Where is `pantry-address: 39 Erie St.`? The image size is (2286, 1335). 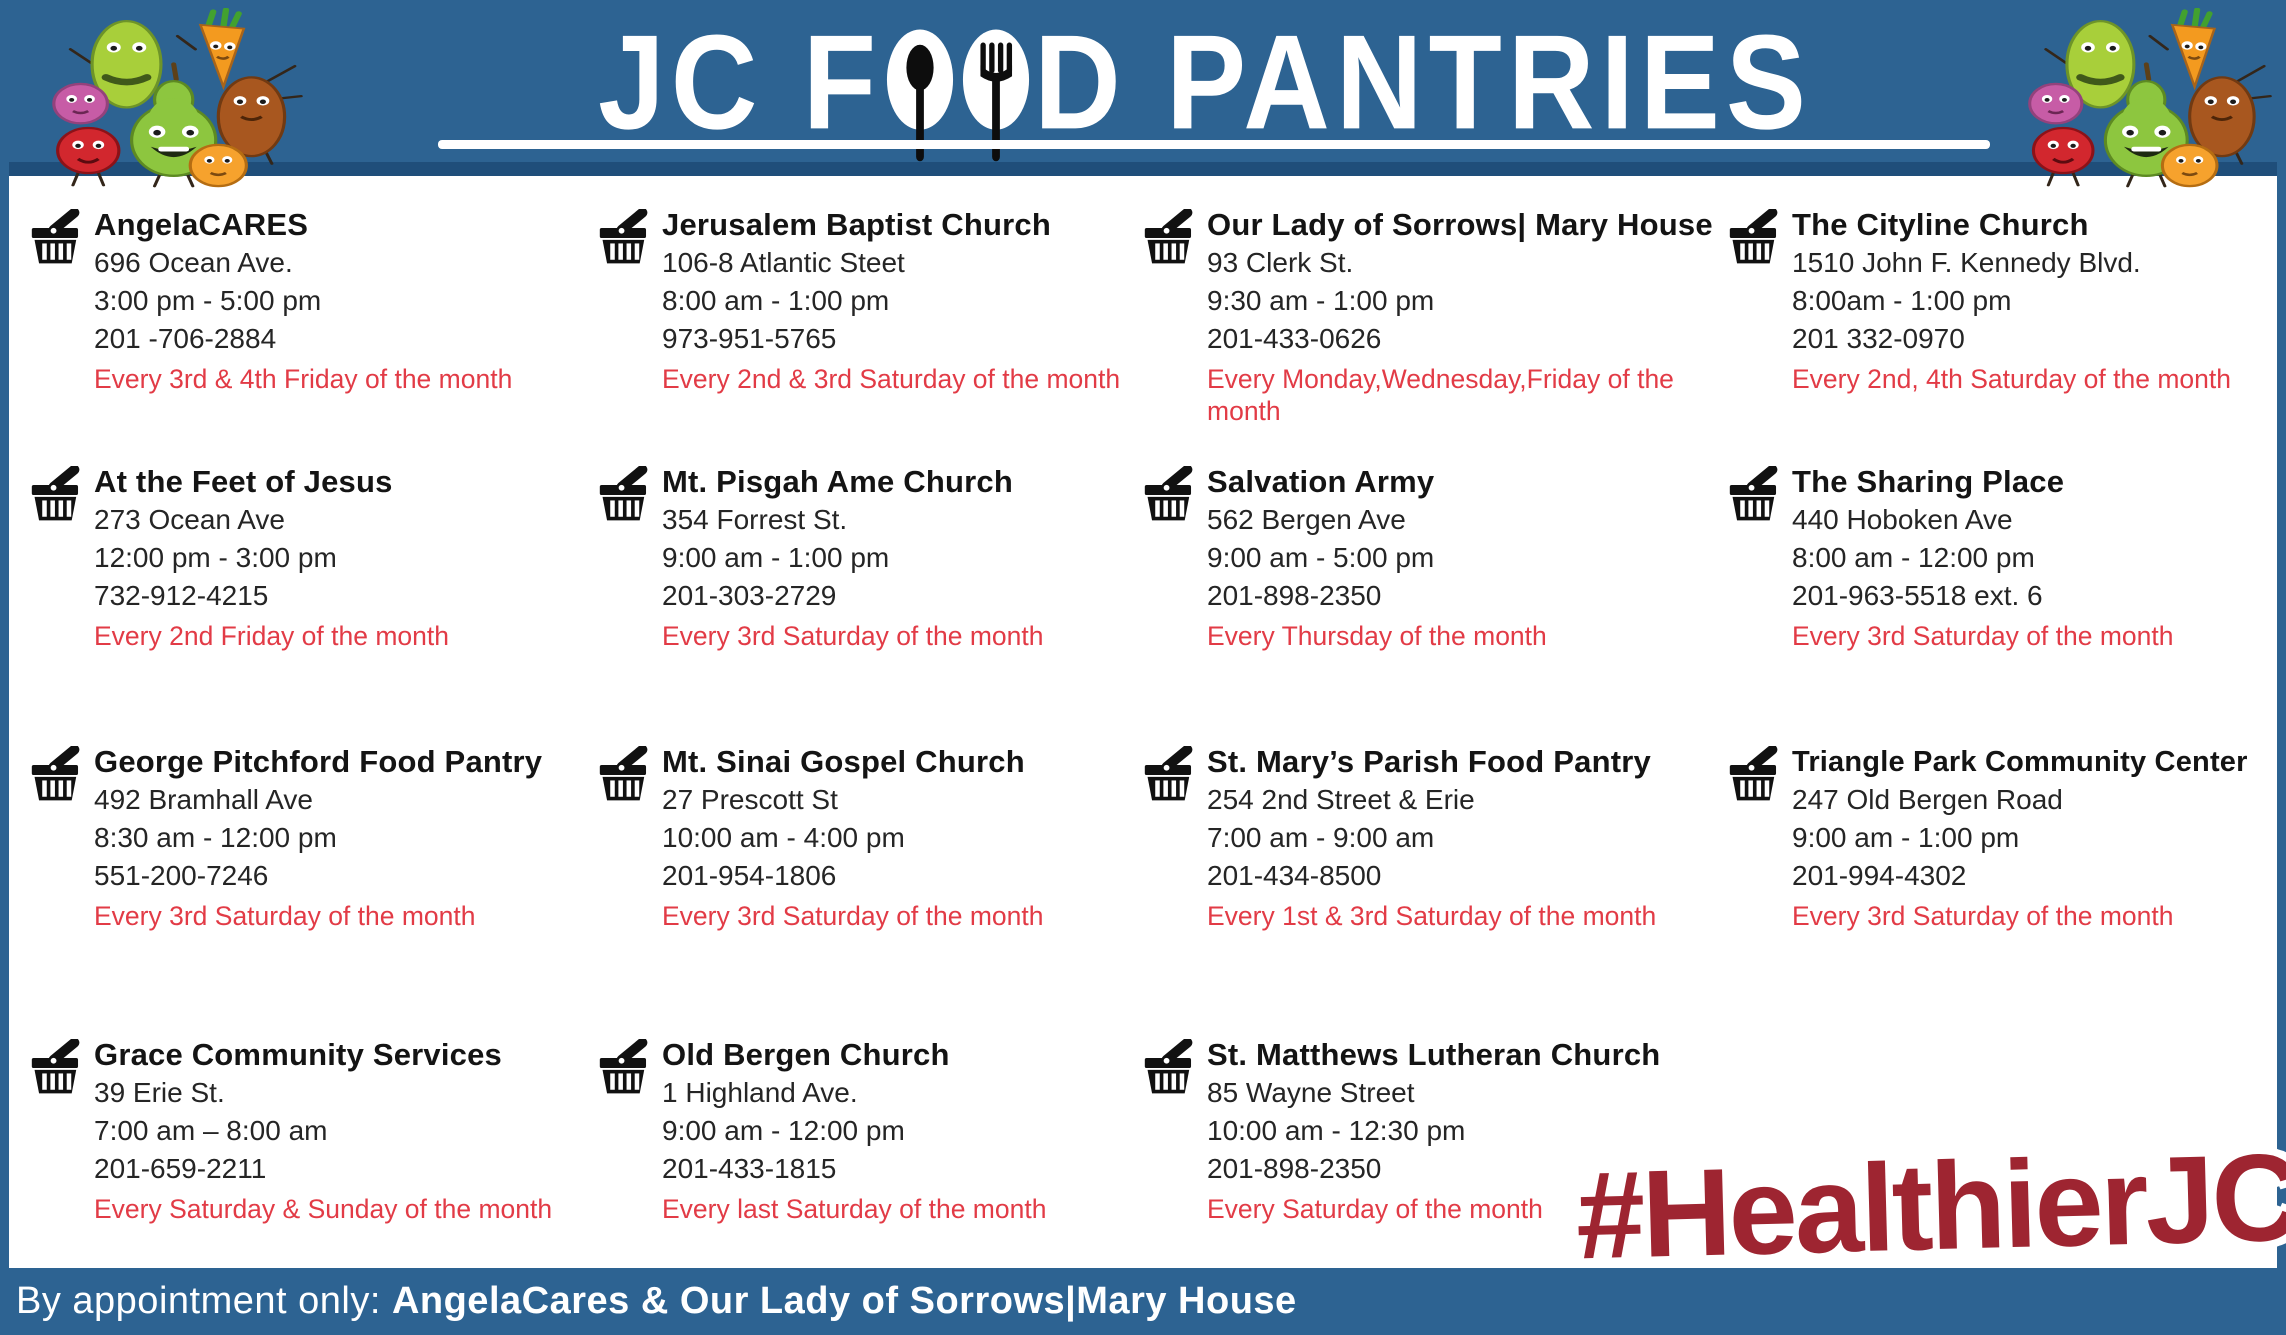
pantry-address: 39 Erie St. is located at coordinates (159, 1092).